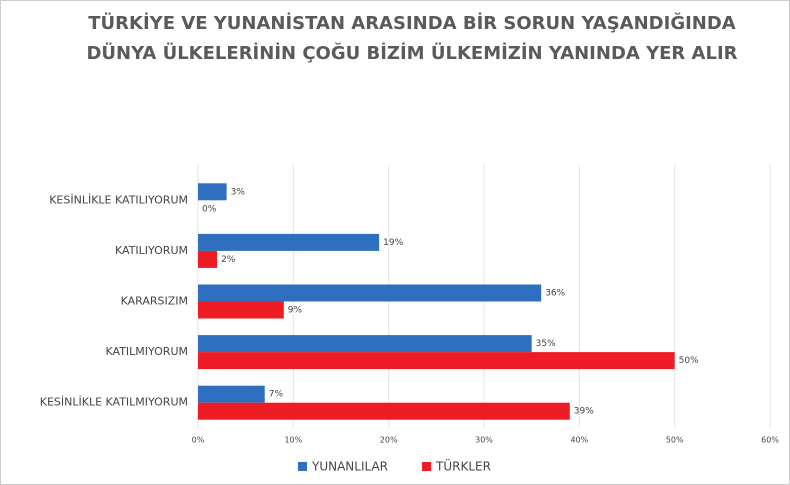 The width and height of the screenshot is (790, 485). I want to click on y-tick-label: KESİNLİKLE KATILMIYORUM, so click(114, 402).